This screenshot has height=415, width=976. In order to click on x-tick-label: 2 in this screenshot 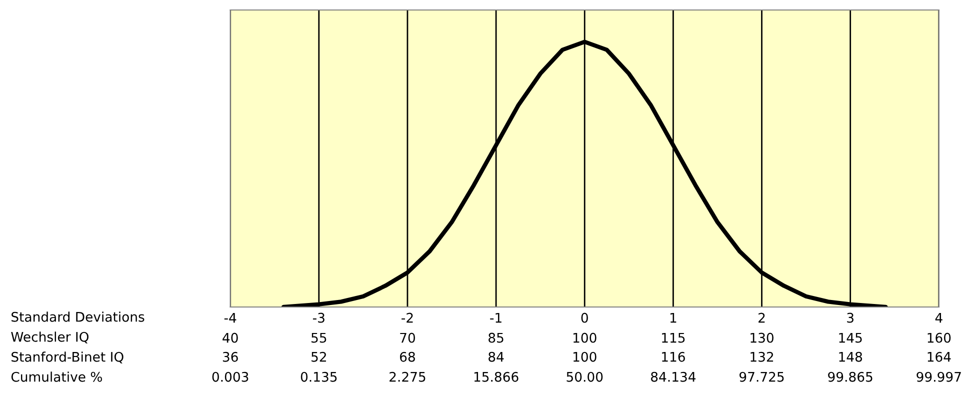, I will do `click(761, 317)`.